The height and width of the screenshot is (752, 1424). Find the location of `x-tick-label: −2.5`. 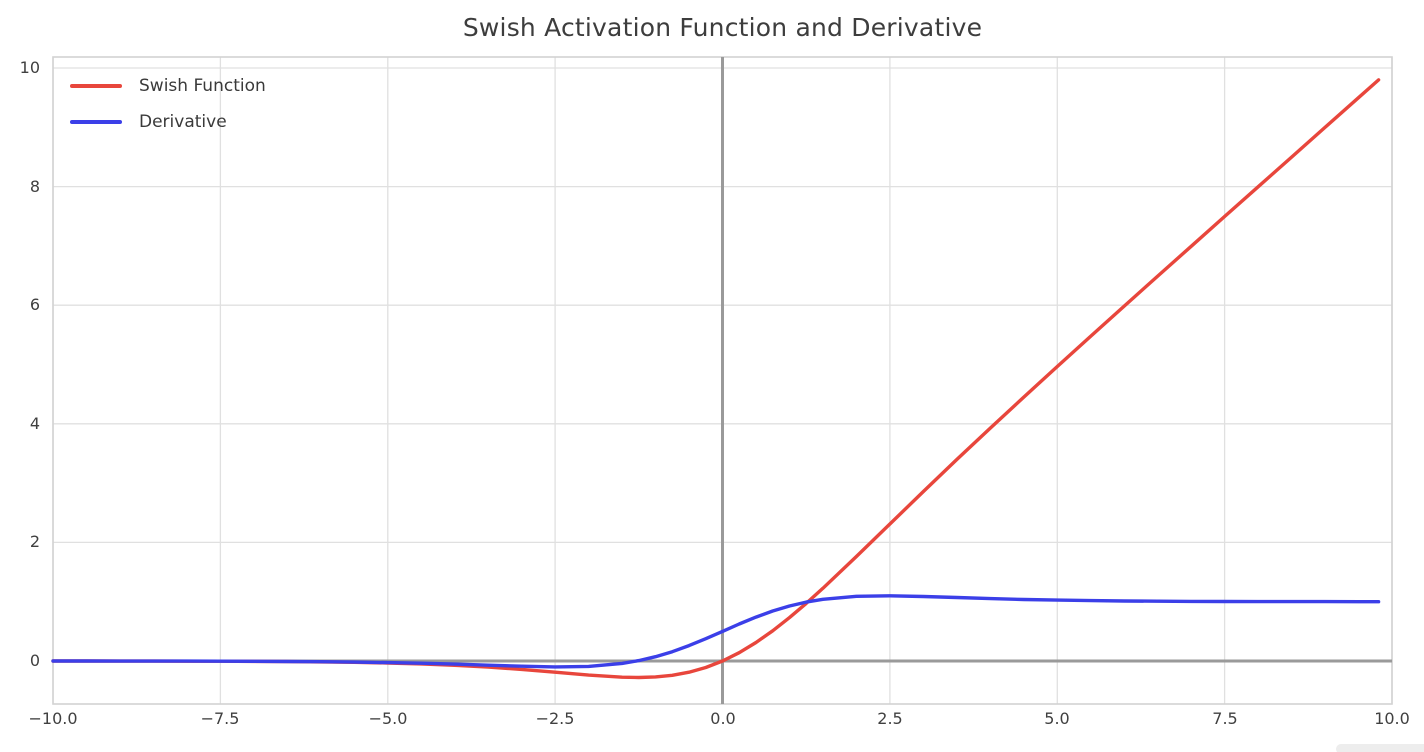

x-tick-label: −2.5 is located at coordinates (555, 718).